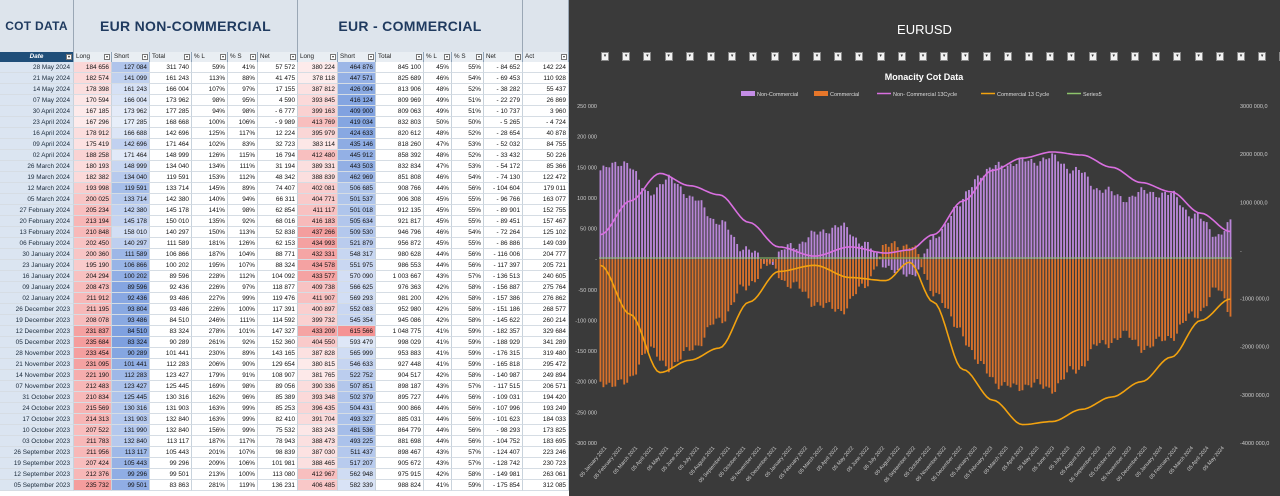  I want to click on table-cell: 552 083, so click(357, 309).